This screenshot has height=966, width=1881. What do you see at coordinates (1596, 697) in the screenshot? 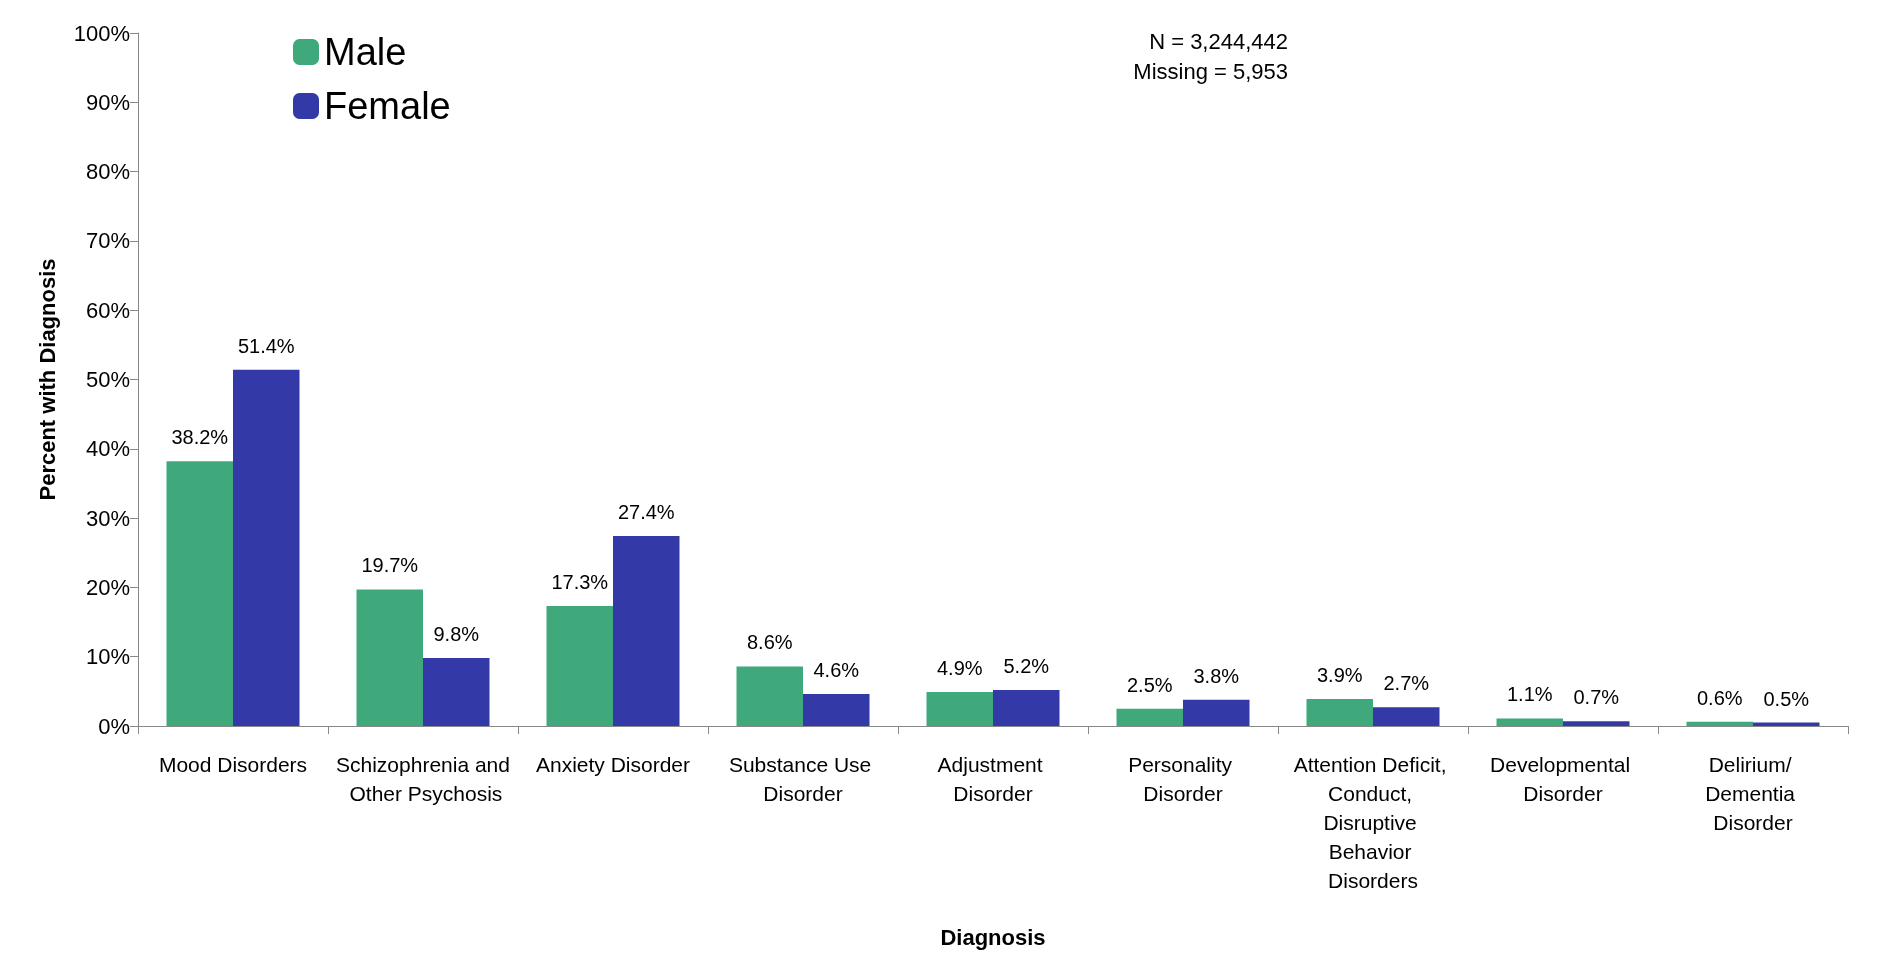
I see `data-label: 0.7%` at bounding box center [1596, 697].